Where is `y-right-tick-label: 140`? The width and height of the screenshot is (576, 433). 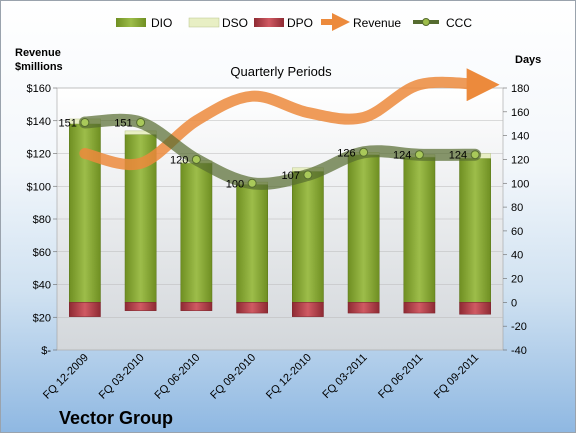
y-right-tick-label: 140 is located at coordinates (520, 137).